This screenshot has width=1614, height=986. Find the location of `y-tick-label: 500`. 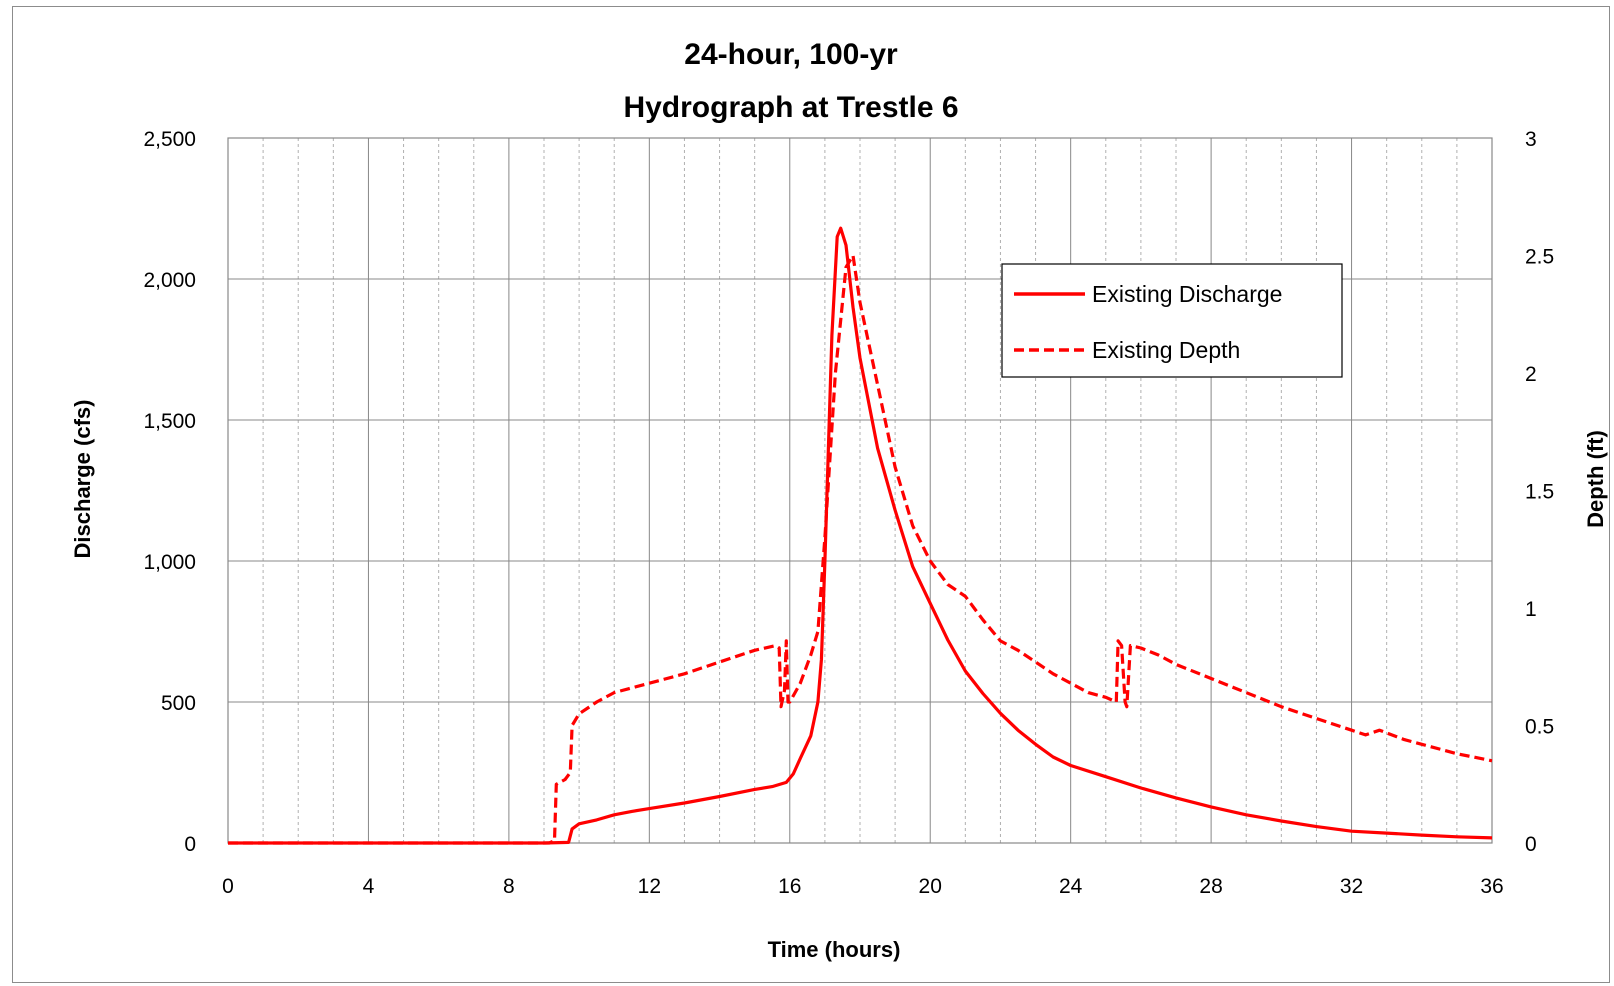

y-tick-label: 500 is located at coordinates (178, 703).